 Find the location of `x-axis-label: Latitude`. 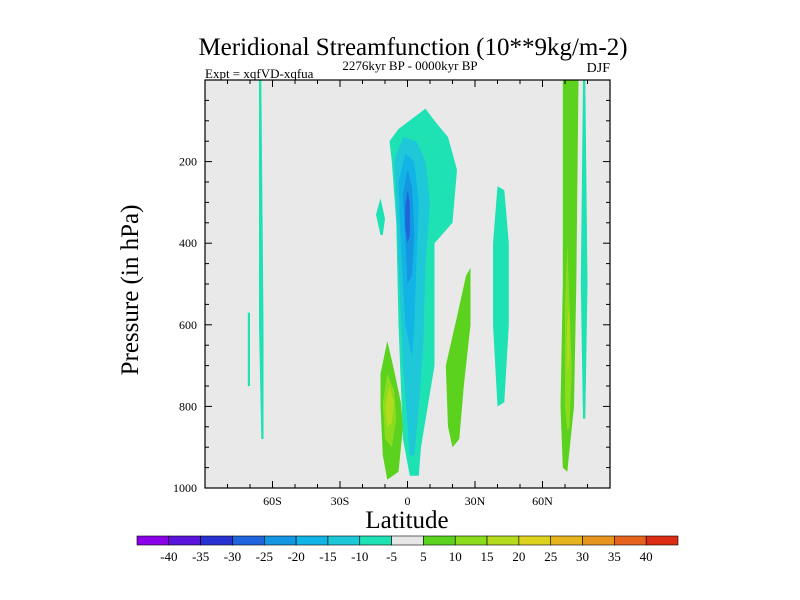

x-axis-label: Latitude is located at coordinates (406, 520).